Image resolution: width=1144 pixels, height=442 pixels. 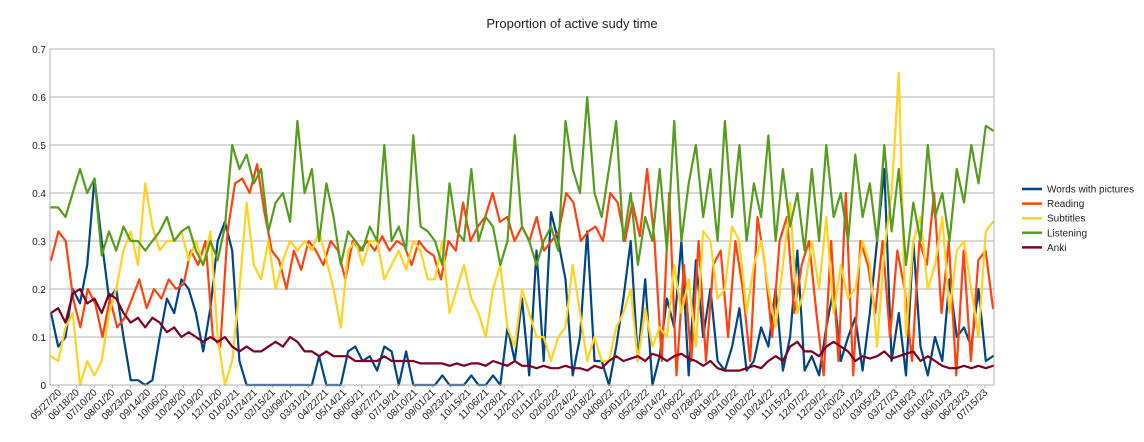 I want to click on legend-label: Listening, so click(x=1067, y=233).